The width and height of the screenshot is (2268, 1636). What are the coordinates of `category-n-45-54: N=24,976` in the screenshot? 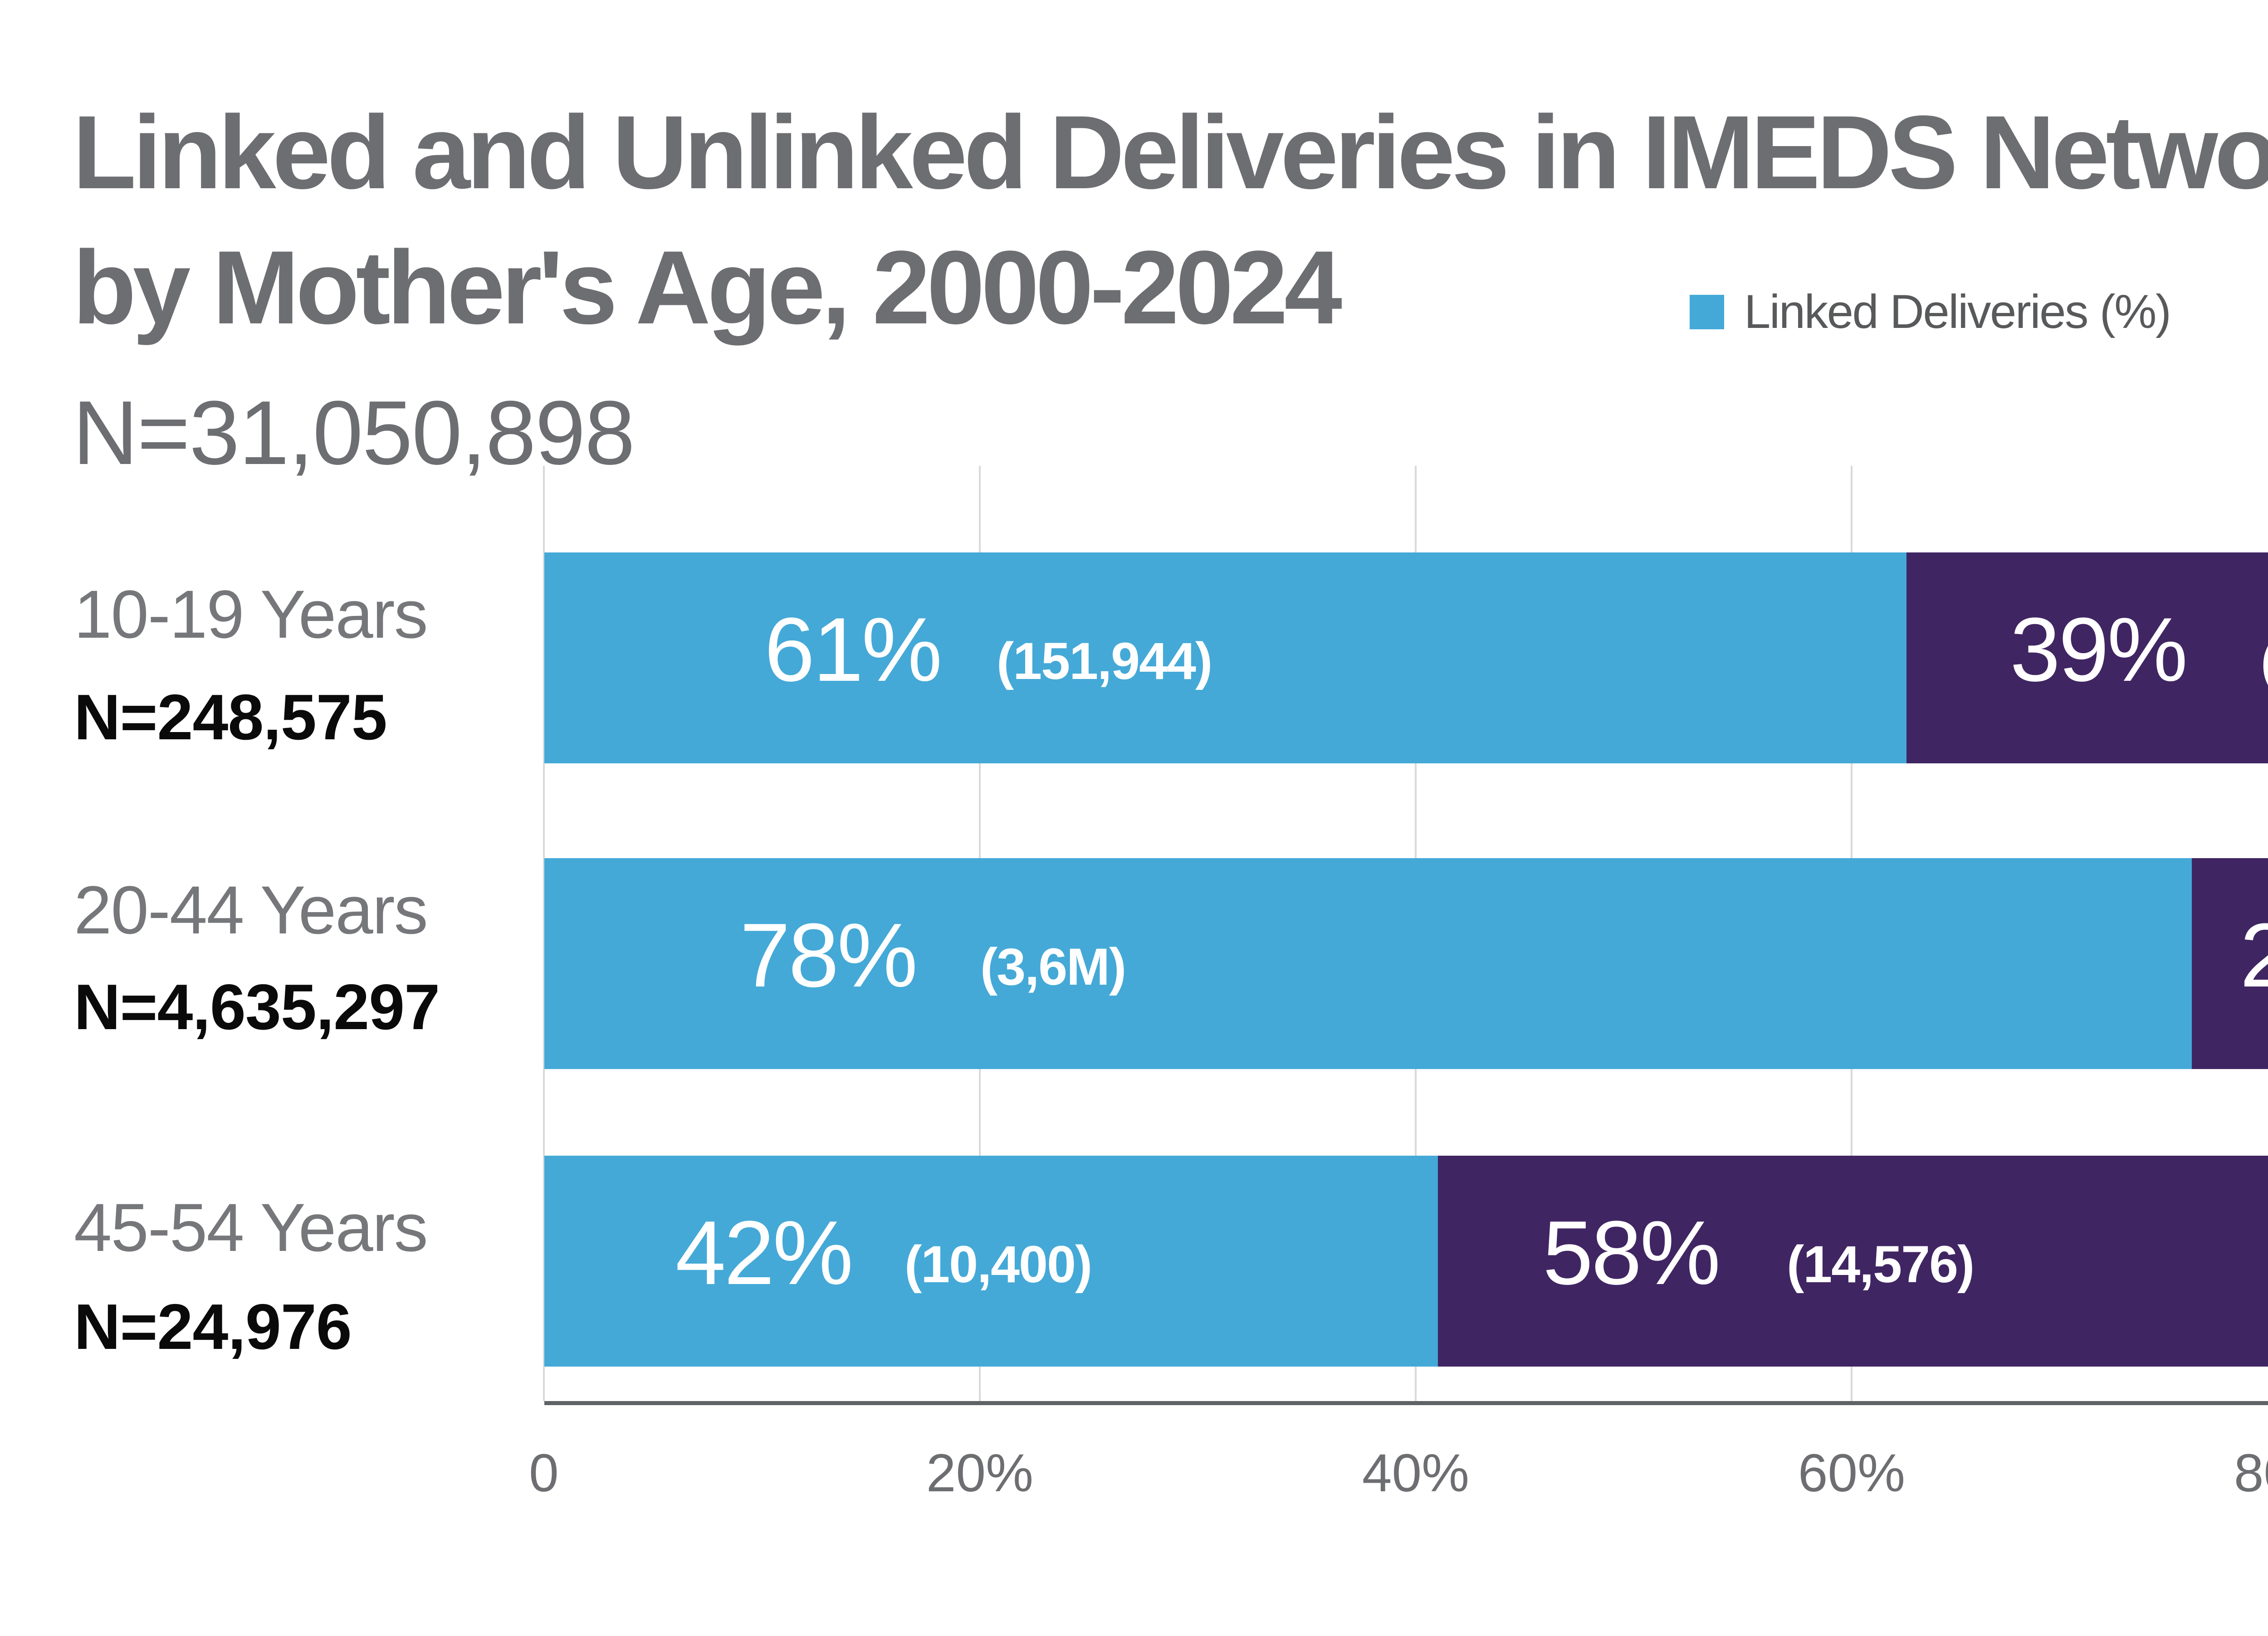 It's located at (213, 1327).